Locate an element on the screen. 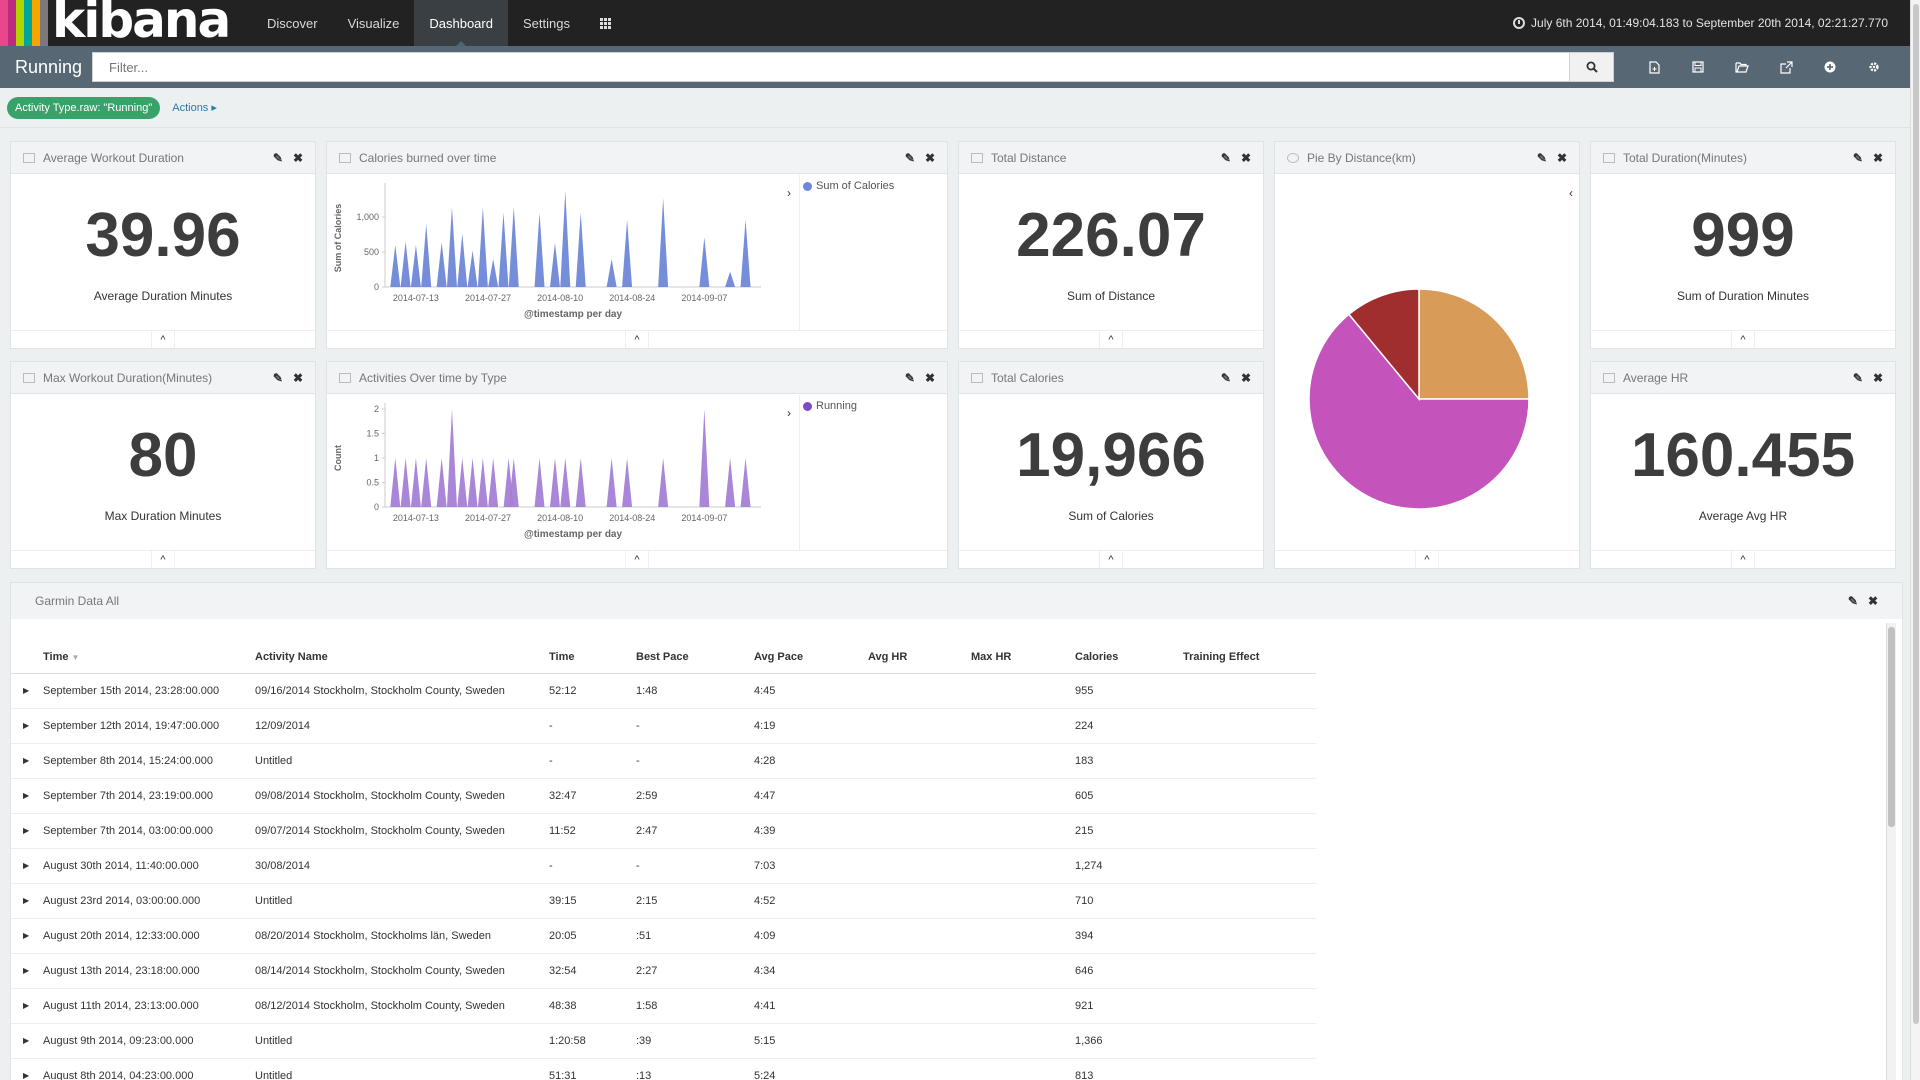 This screenshot has height=1080, width=1920. table-scrollbar is located at coordinates (1891, 851).